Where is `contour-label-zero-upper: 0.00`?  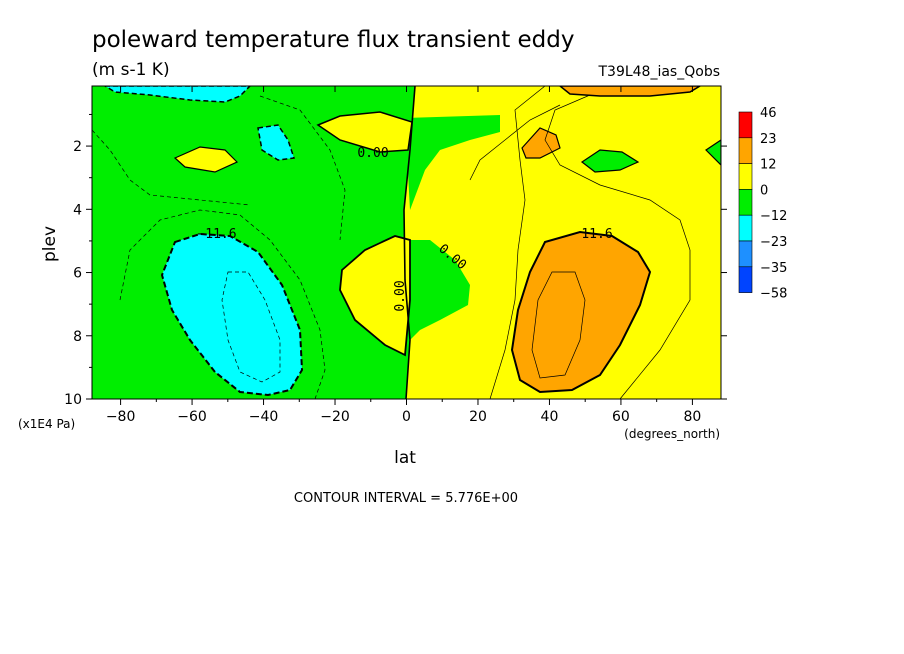
contour-label-zero-upper: 0.00 is located at coordinates (372, 153).